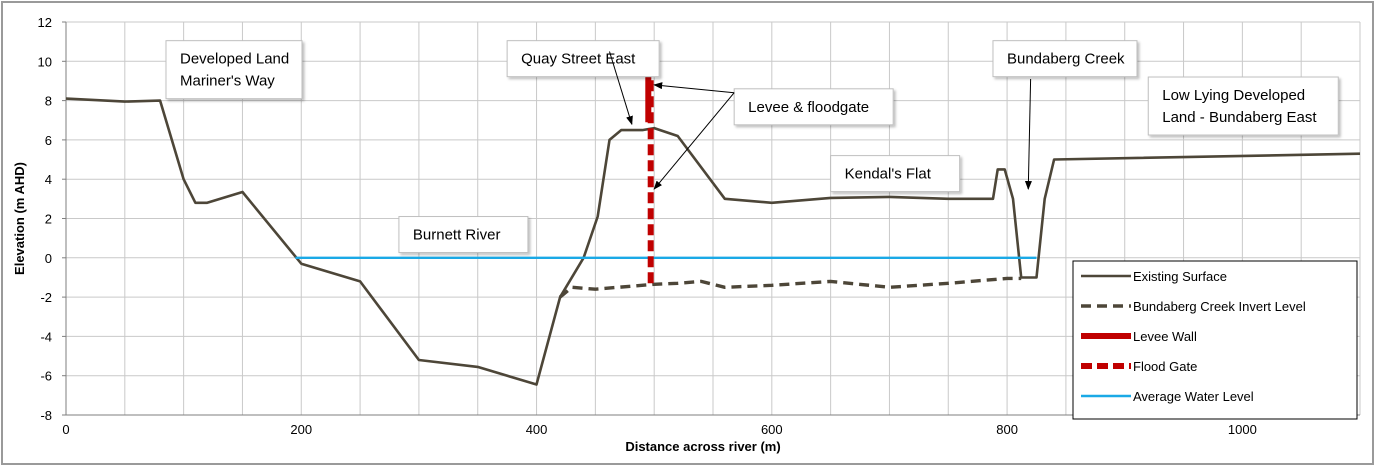  What do you see at coordinates (1242, 429) in the screenshot?
I see `x-tick-label: 1000` at bounding box center [1242, 429].